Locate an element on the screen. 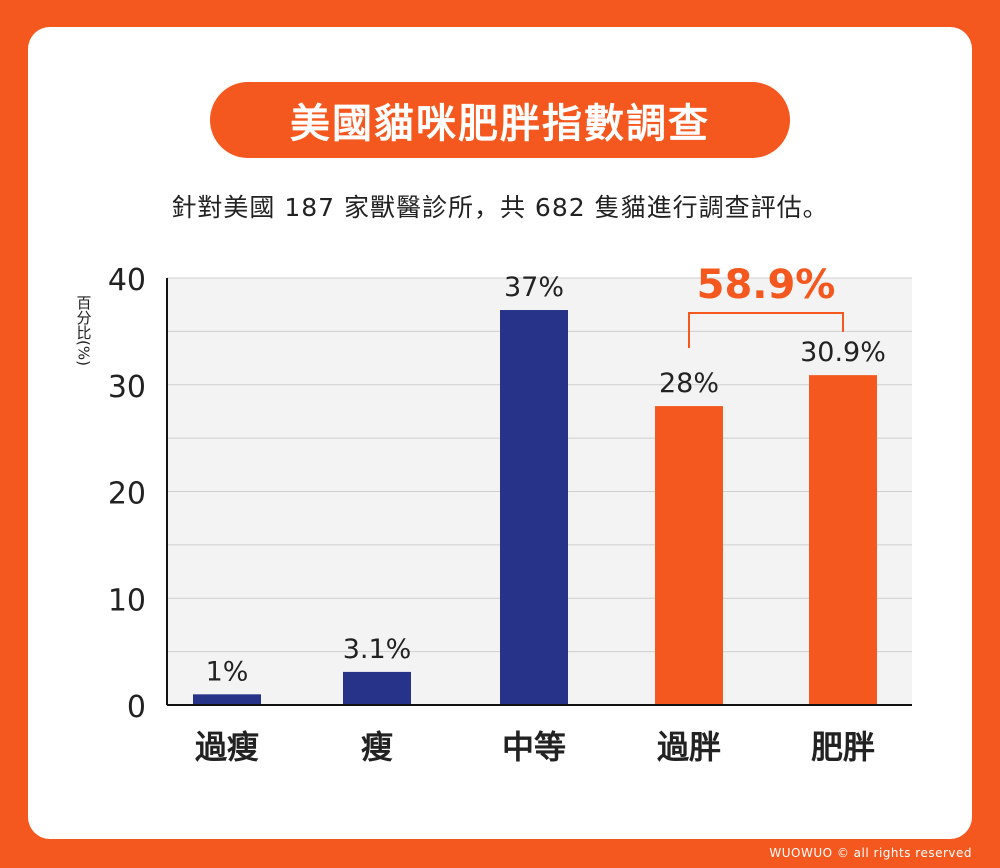 The image size is (1000, 868). data-label: 28% is located at coordinates (689, 383).